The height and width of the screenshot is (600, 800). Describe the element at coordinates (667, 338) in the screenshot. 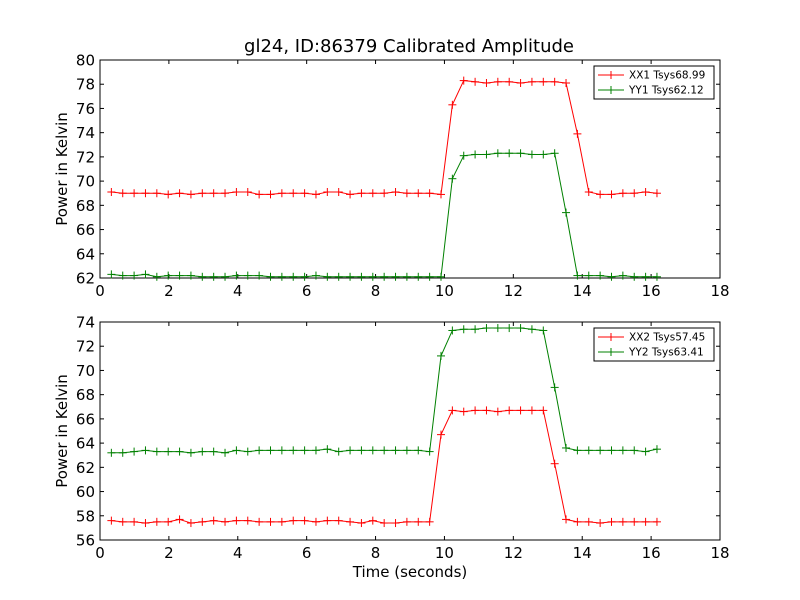

I see `bottom-legend-label-xx2: XX2 Tsys57.45` at that location.